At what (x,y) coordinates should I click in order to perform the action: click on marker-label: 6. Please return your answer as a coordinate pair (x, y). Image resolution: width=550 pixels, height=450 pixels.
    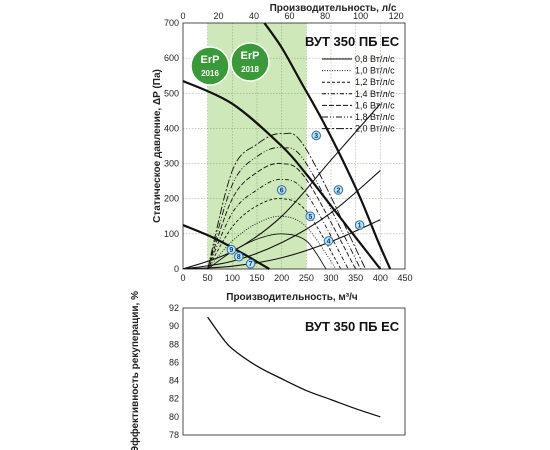
    Looking at the image, I should click on (282, 190).